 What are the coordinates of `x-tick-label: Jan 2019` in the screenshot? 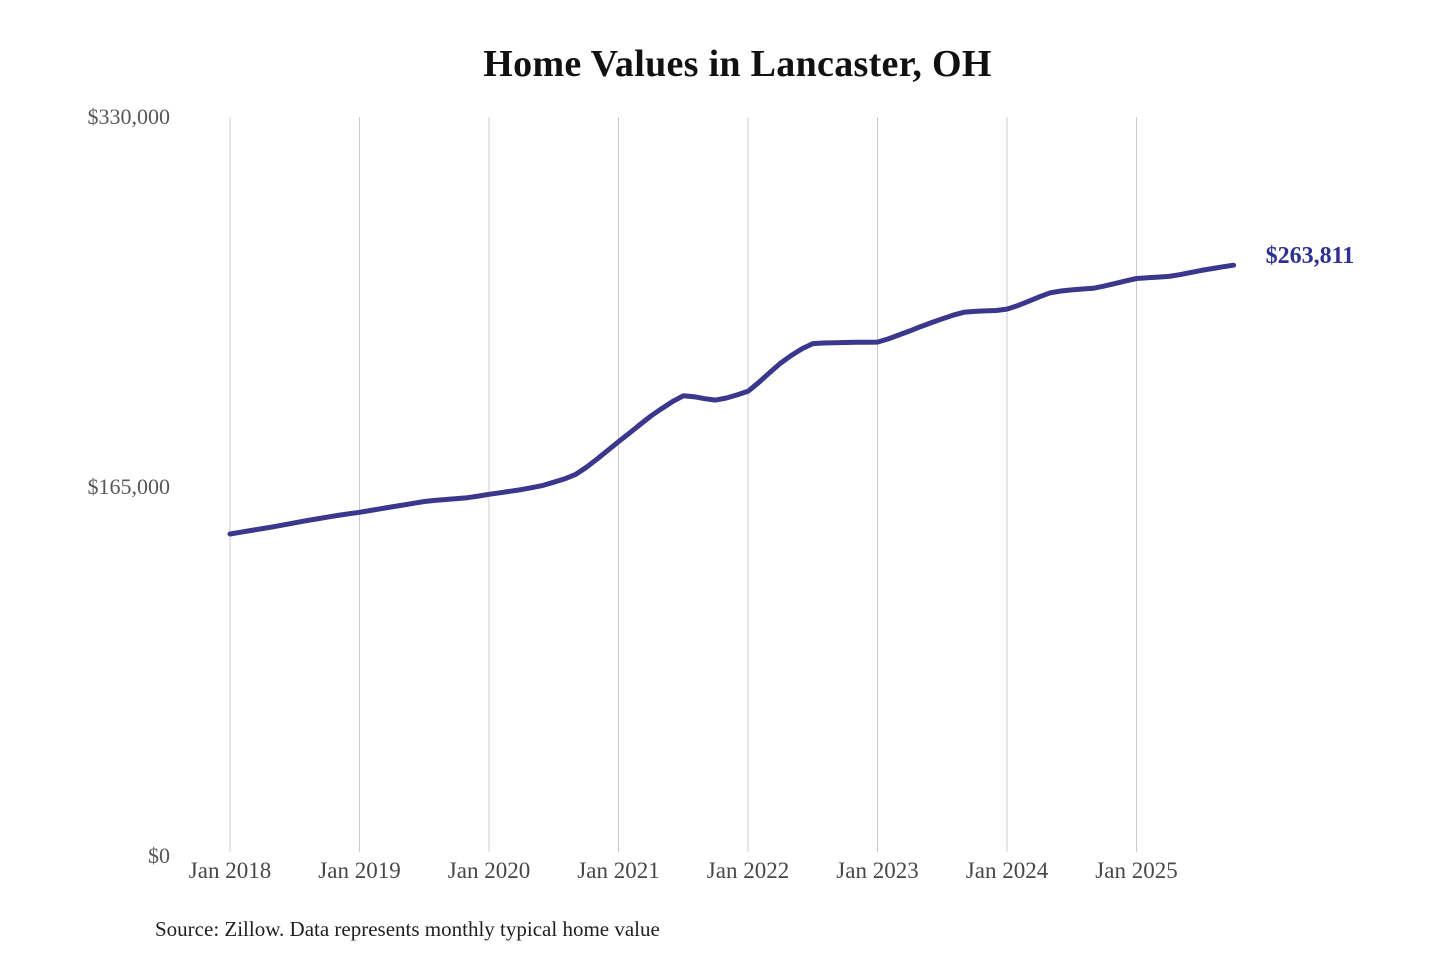 It's located at (359, 870).